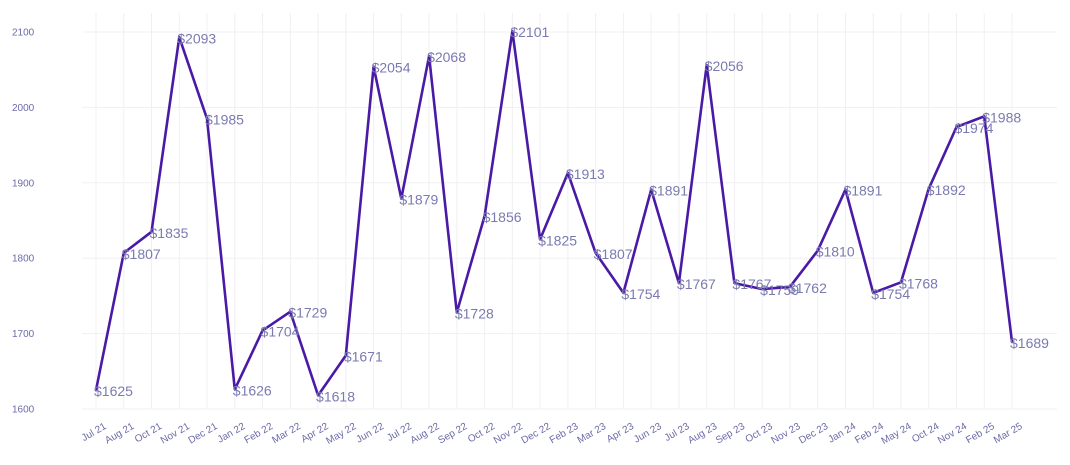 The image size is (1070, 465). I want to click on x-tick-label: Jan 24, so click(842, 433).